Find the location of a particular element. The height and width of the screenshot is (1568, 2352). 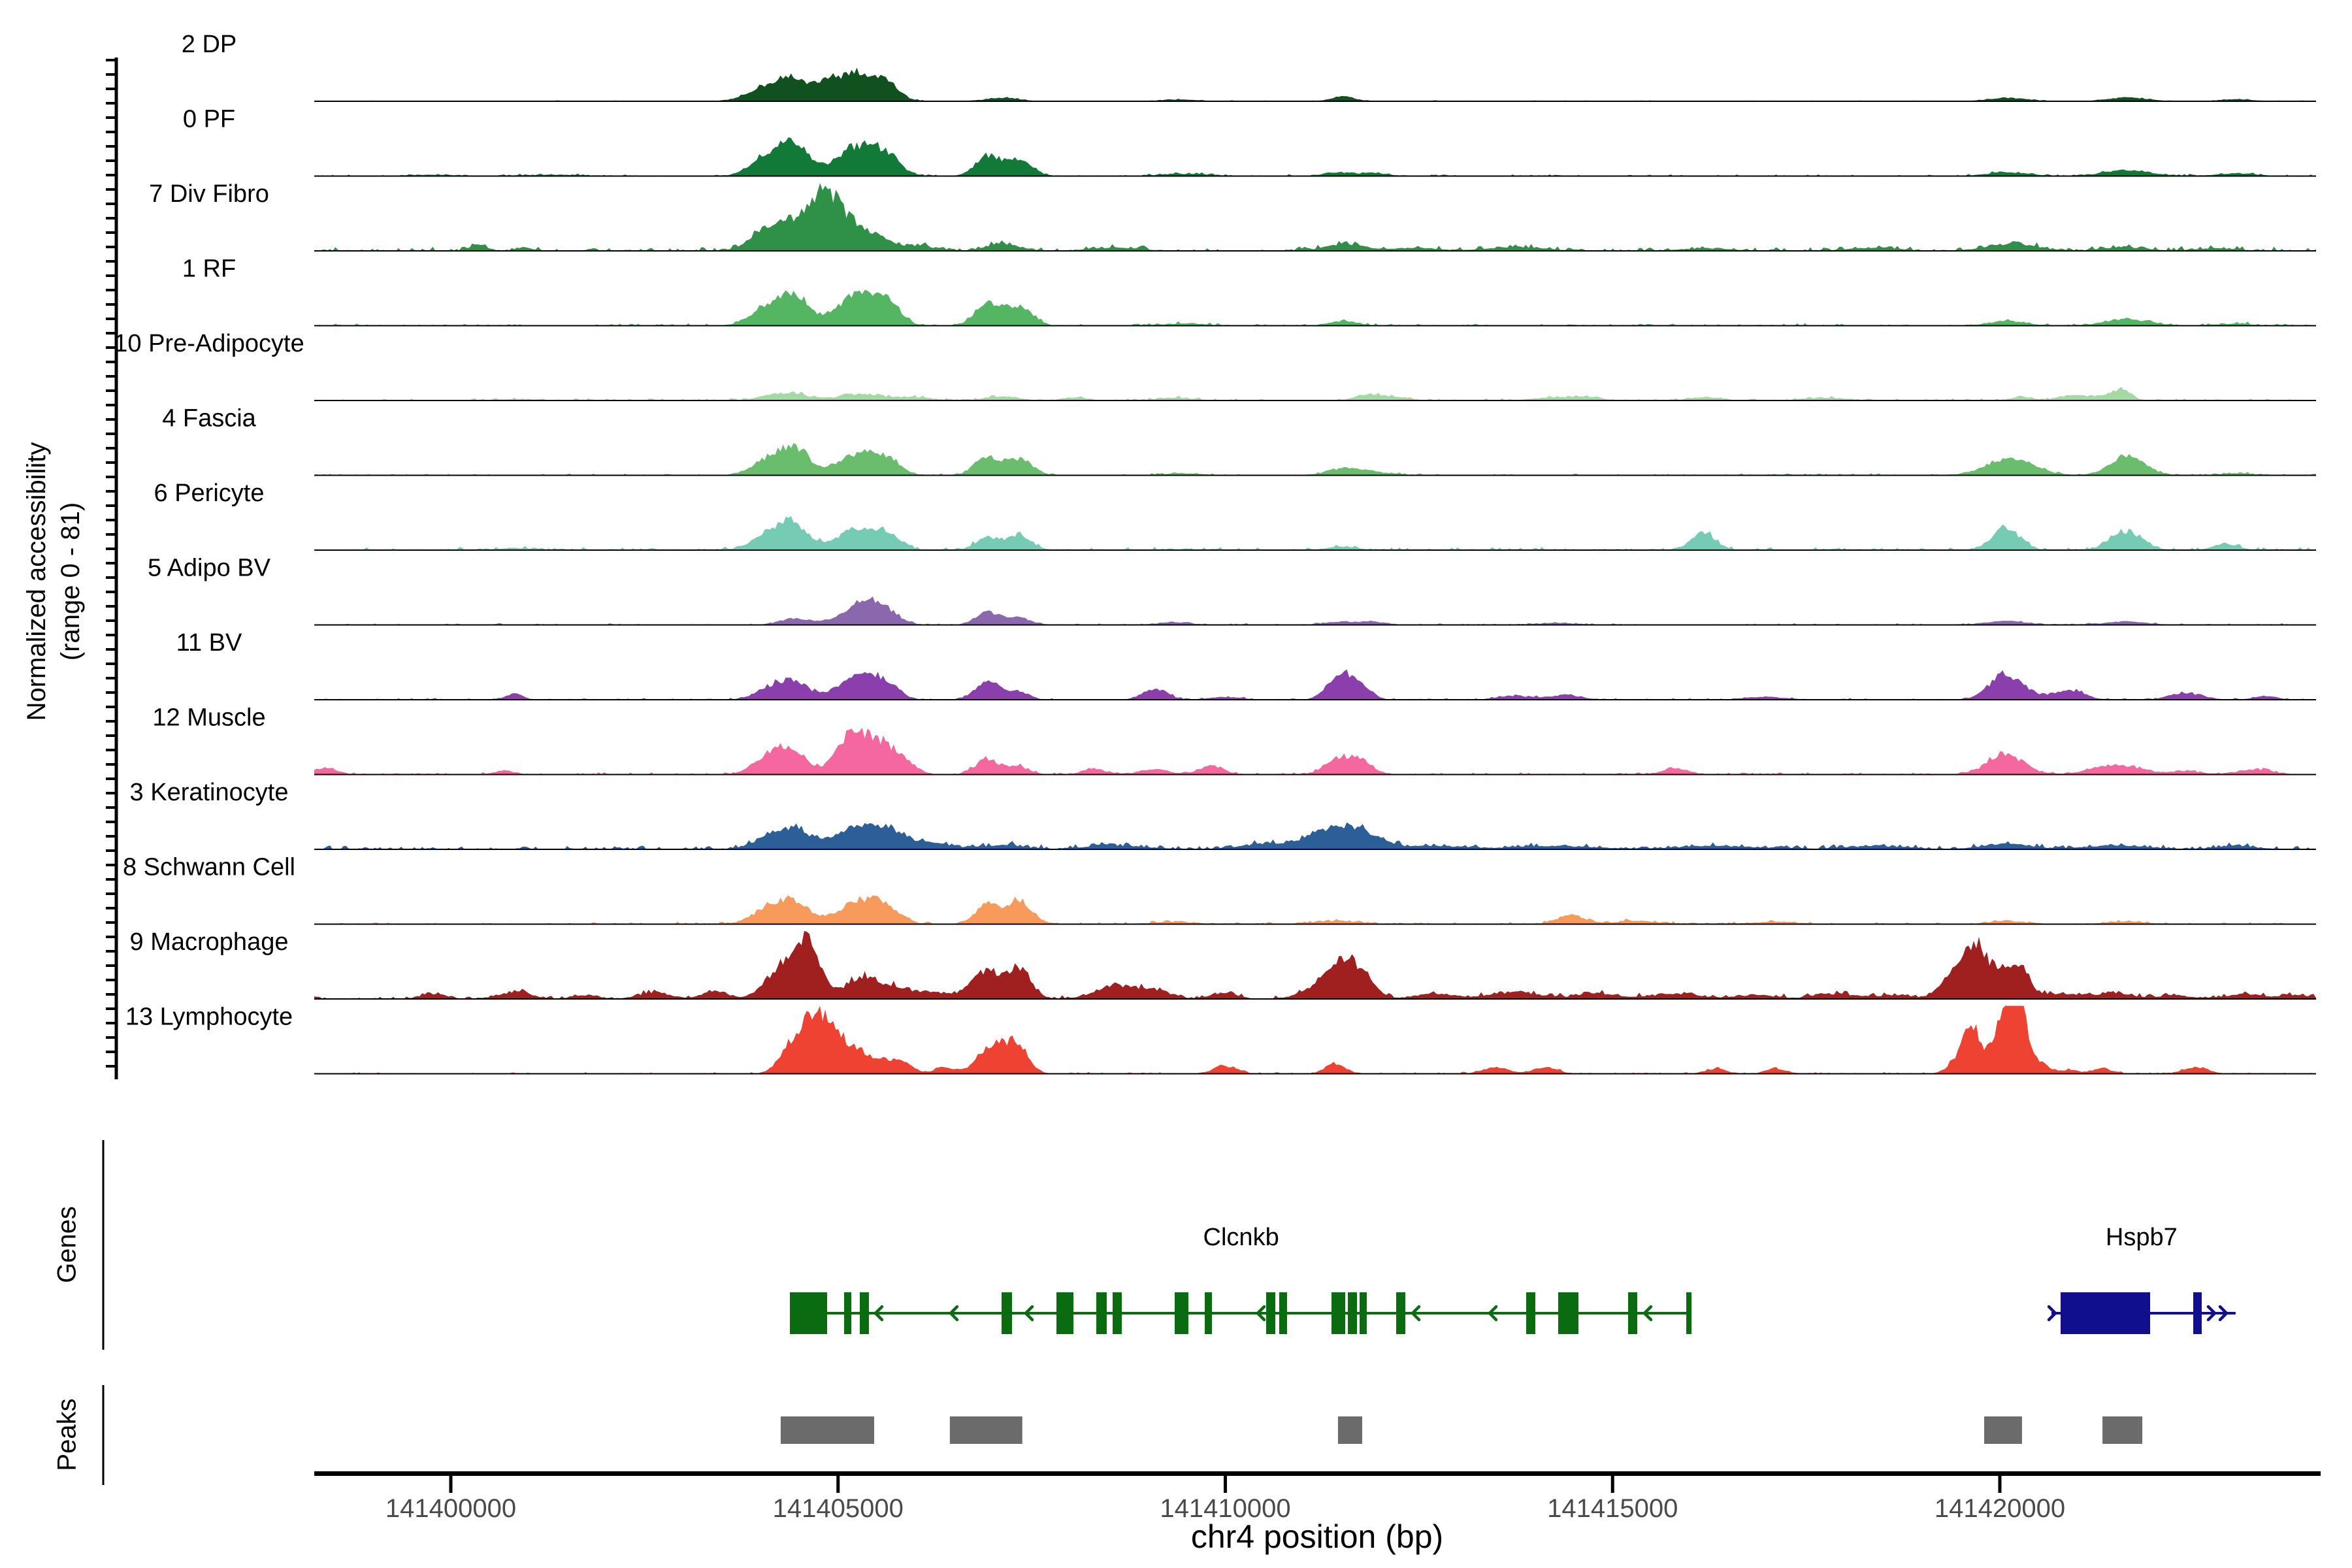

x-axis-tick-label: 141405000 is located at coordinates (838, 1508).